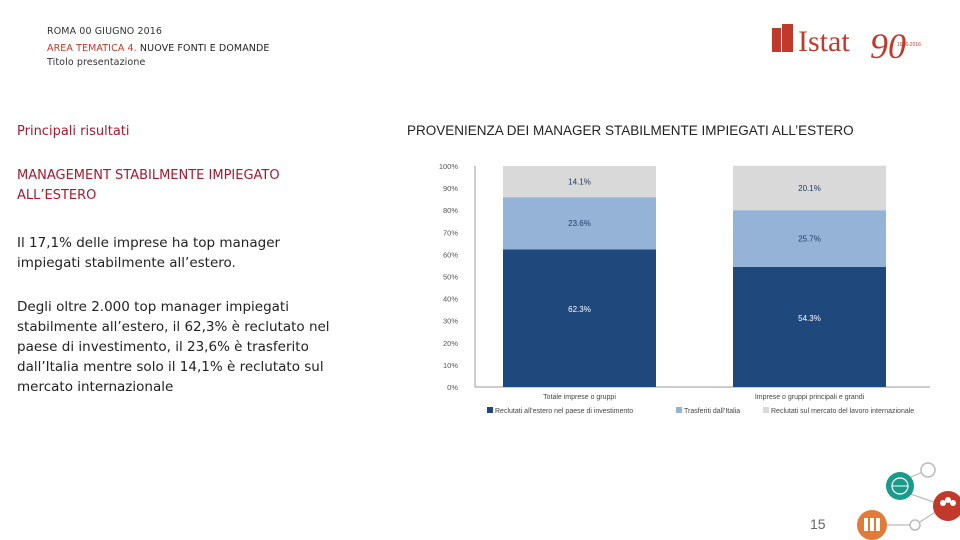 This screenshot has height=540, width=960. I want to click on bar-data-label: 23.6%, so click(579, 223).